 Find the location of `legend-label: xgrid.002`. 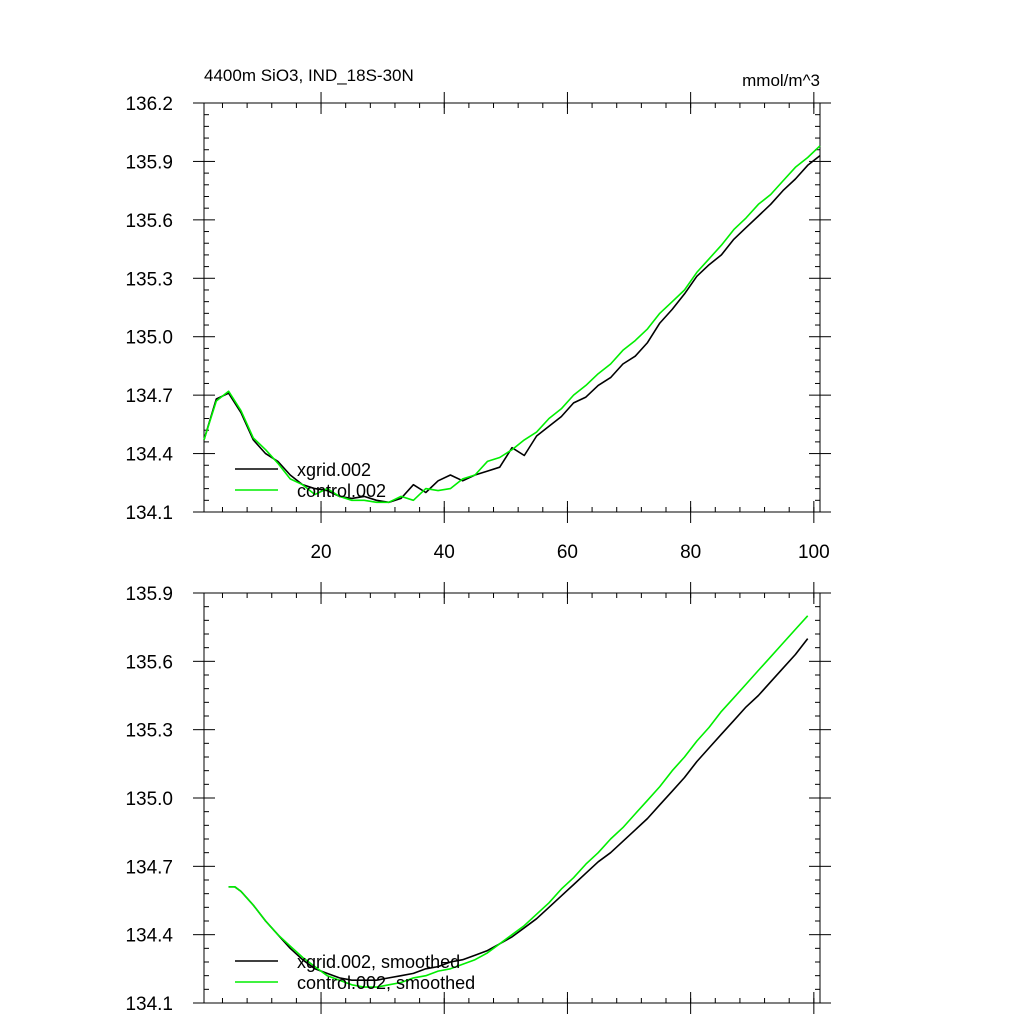

legend-label: xgrid.002 is located at coordinates (334, 470).